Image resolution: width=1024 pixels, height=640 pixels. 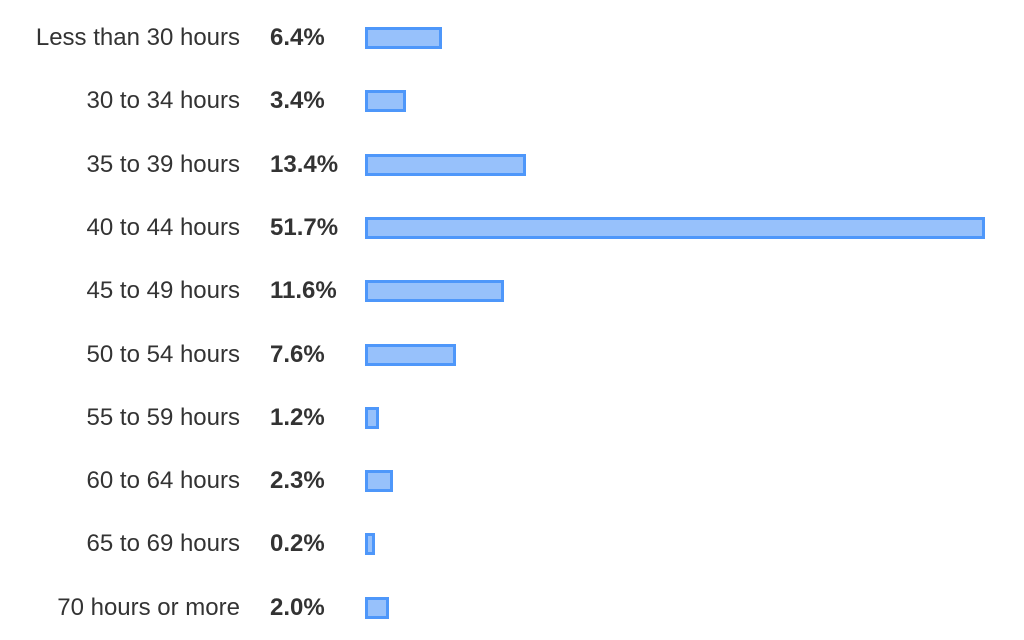 I want to click on value-label: 1.2%, so click(x=297, y=417).